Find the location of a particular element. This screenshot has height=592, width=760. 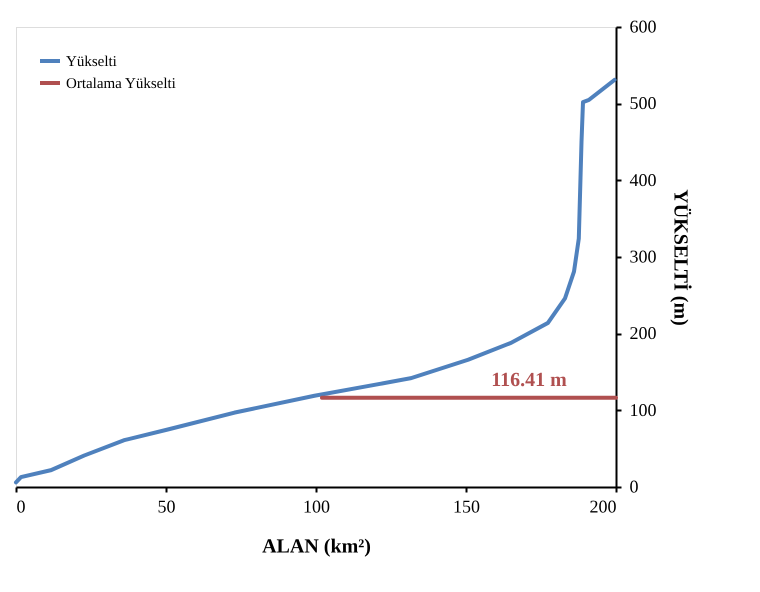

y-tick-label: 500 is located at coordinates (643, 103).